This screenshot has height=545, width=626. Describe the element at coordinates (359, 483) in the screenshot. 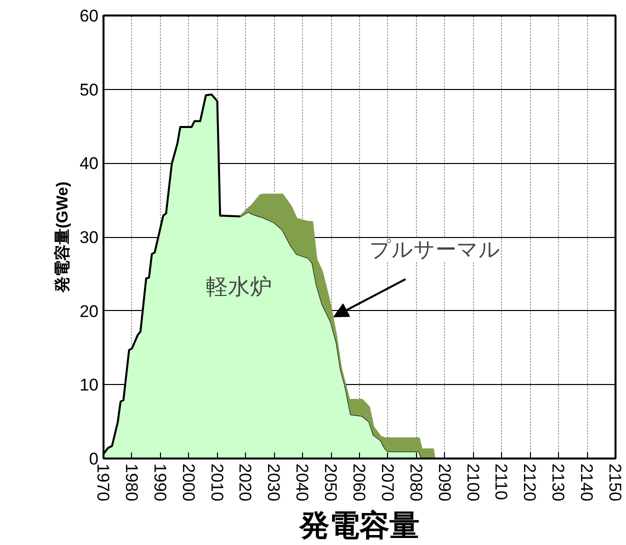

I see `x-tick-label: 2060` at that location.